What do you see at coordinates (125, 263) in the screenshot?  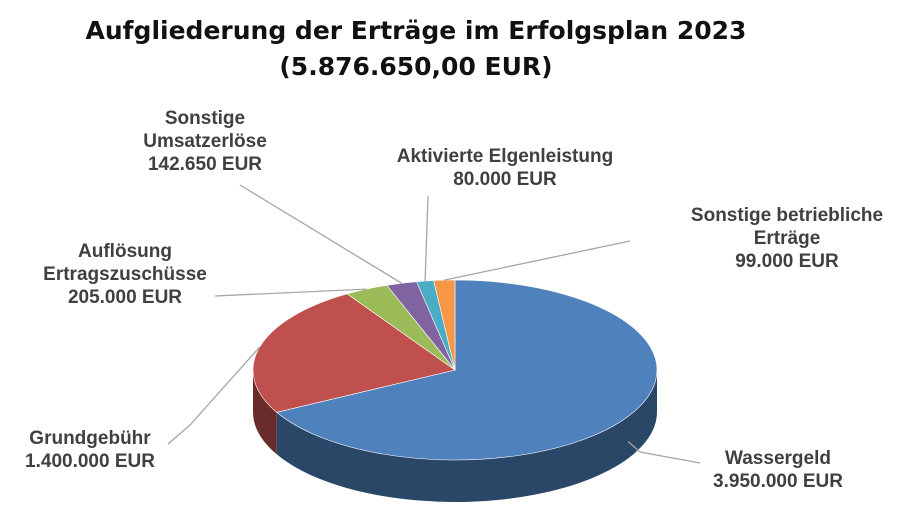 I see `label-category: Auflösung Ertragszuschüsse` at bounding box center [125, 263].